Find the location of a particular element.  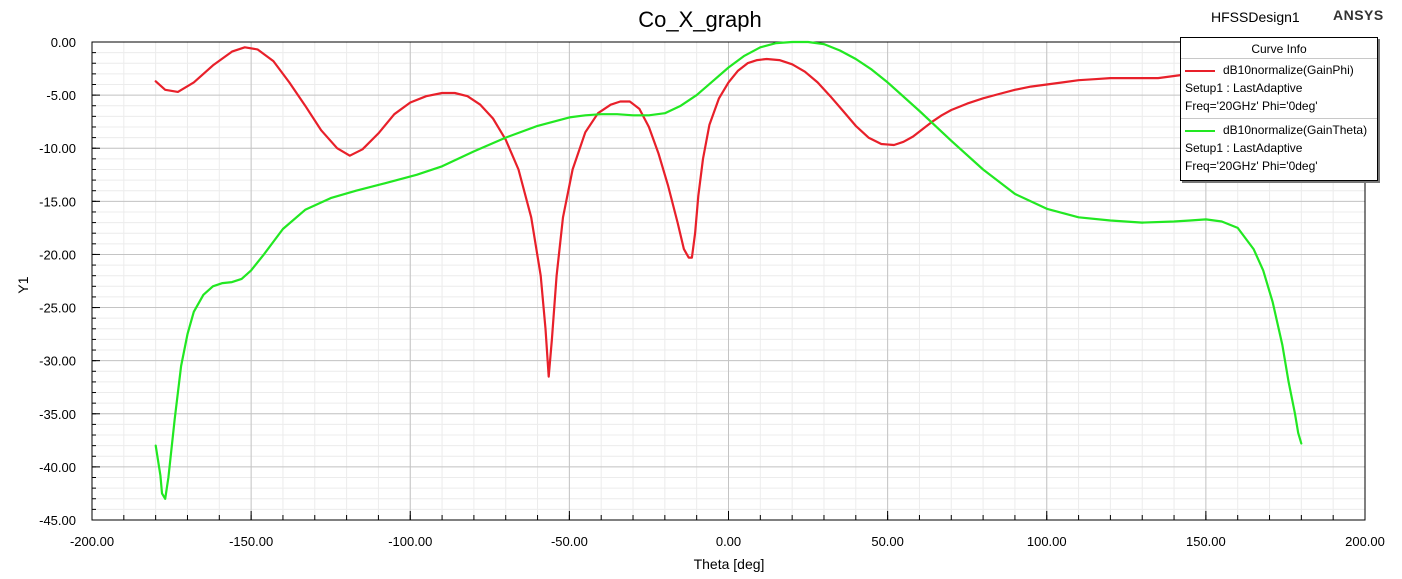

y-axis-label: Y1 is located at coordinates (23, 284).